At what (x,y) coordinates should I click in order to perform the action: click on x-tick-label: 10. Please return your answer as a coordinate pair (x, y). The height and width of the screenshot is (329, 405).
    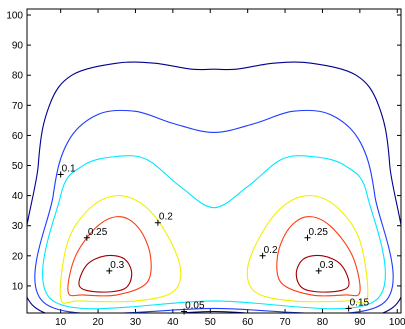
    Looking at the image, I should click on (61, 322).